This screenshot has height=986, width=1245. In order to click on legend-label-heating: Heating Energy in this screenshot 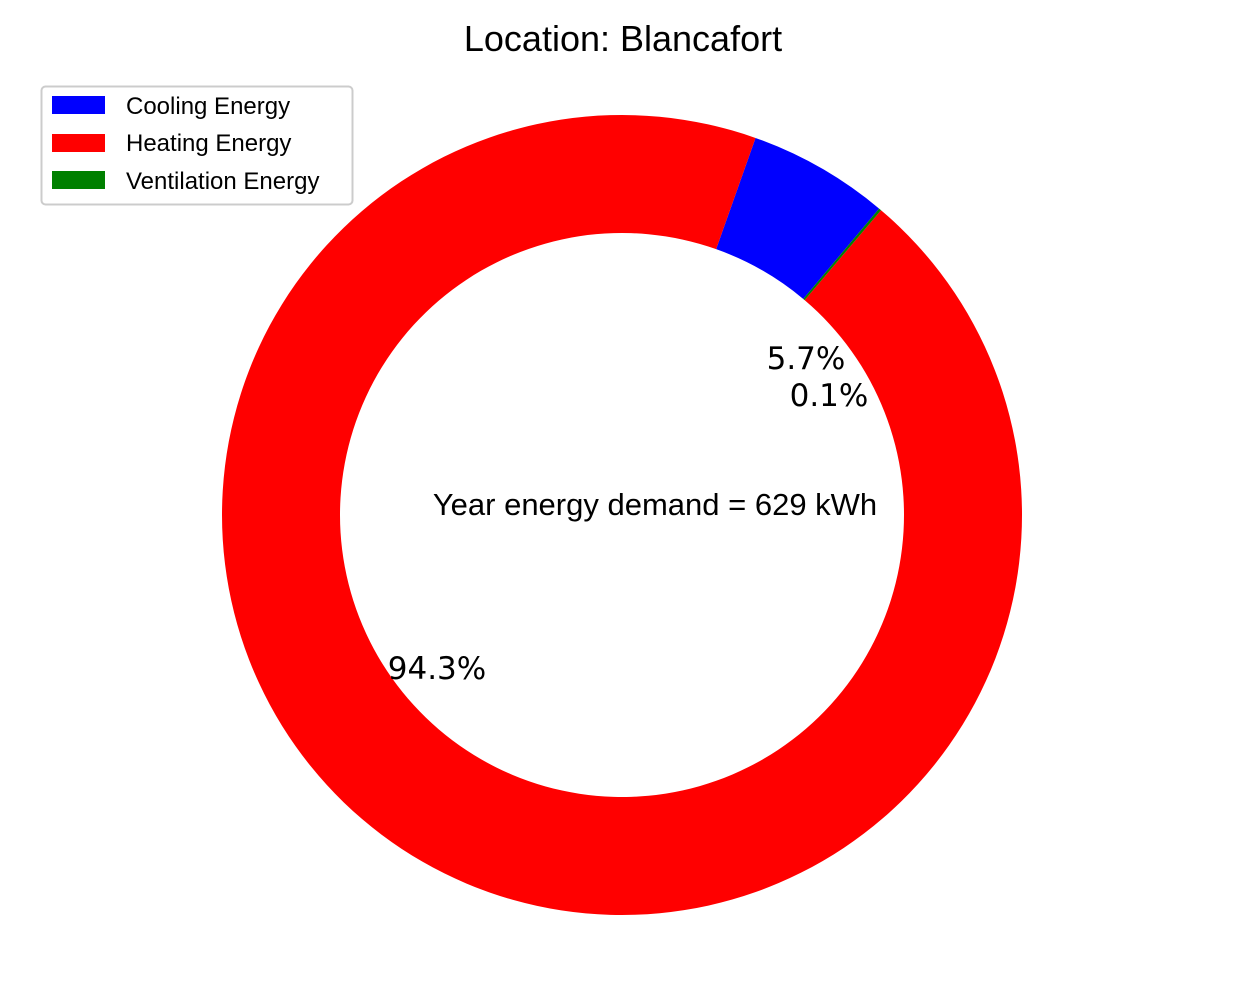, I will do `click(208, 143)`.